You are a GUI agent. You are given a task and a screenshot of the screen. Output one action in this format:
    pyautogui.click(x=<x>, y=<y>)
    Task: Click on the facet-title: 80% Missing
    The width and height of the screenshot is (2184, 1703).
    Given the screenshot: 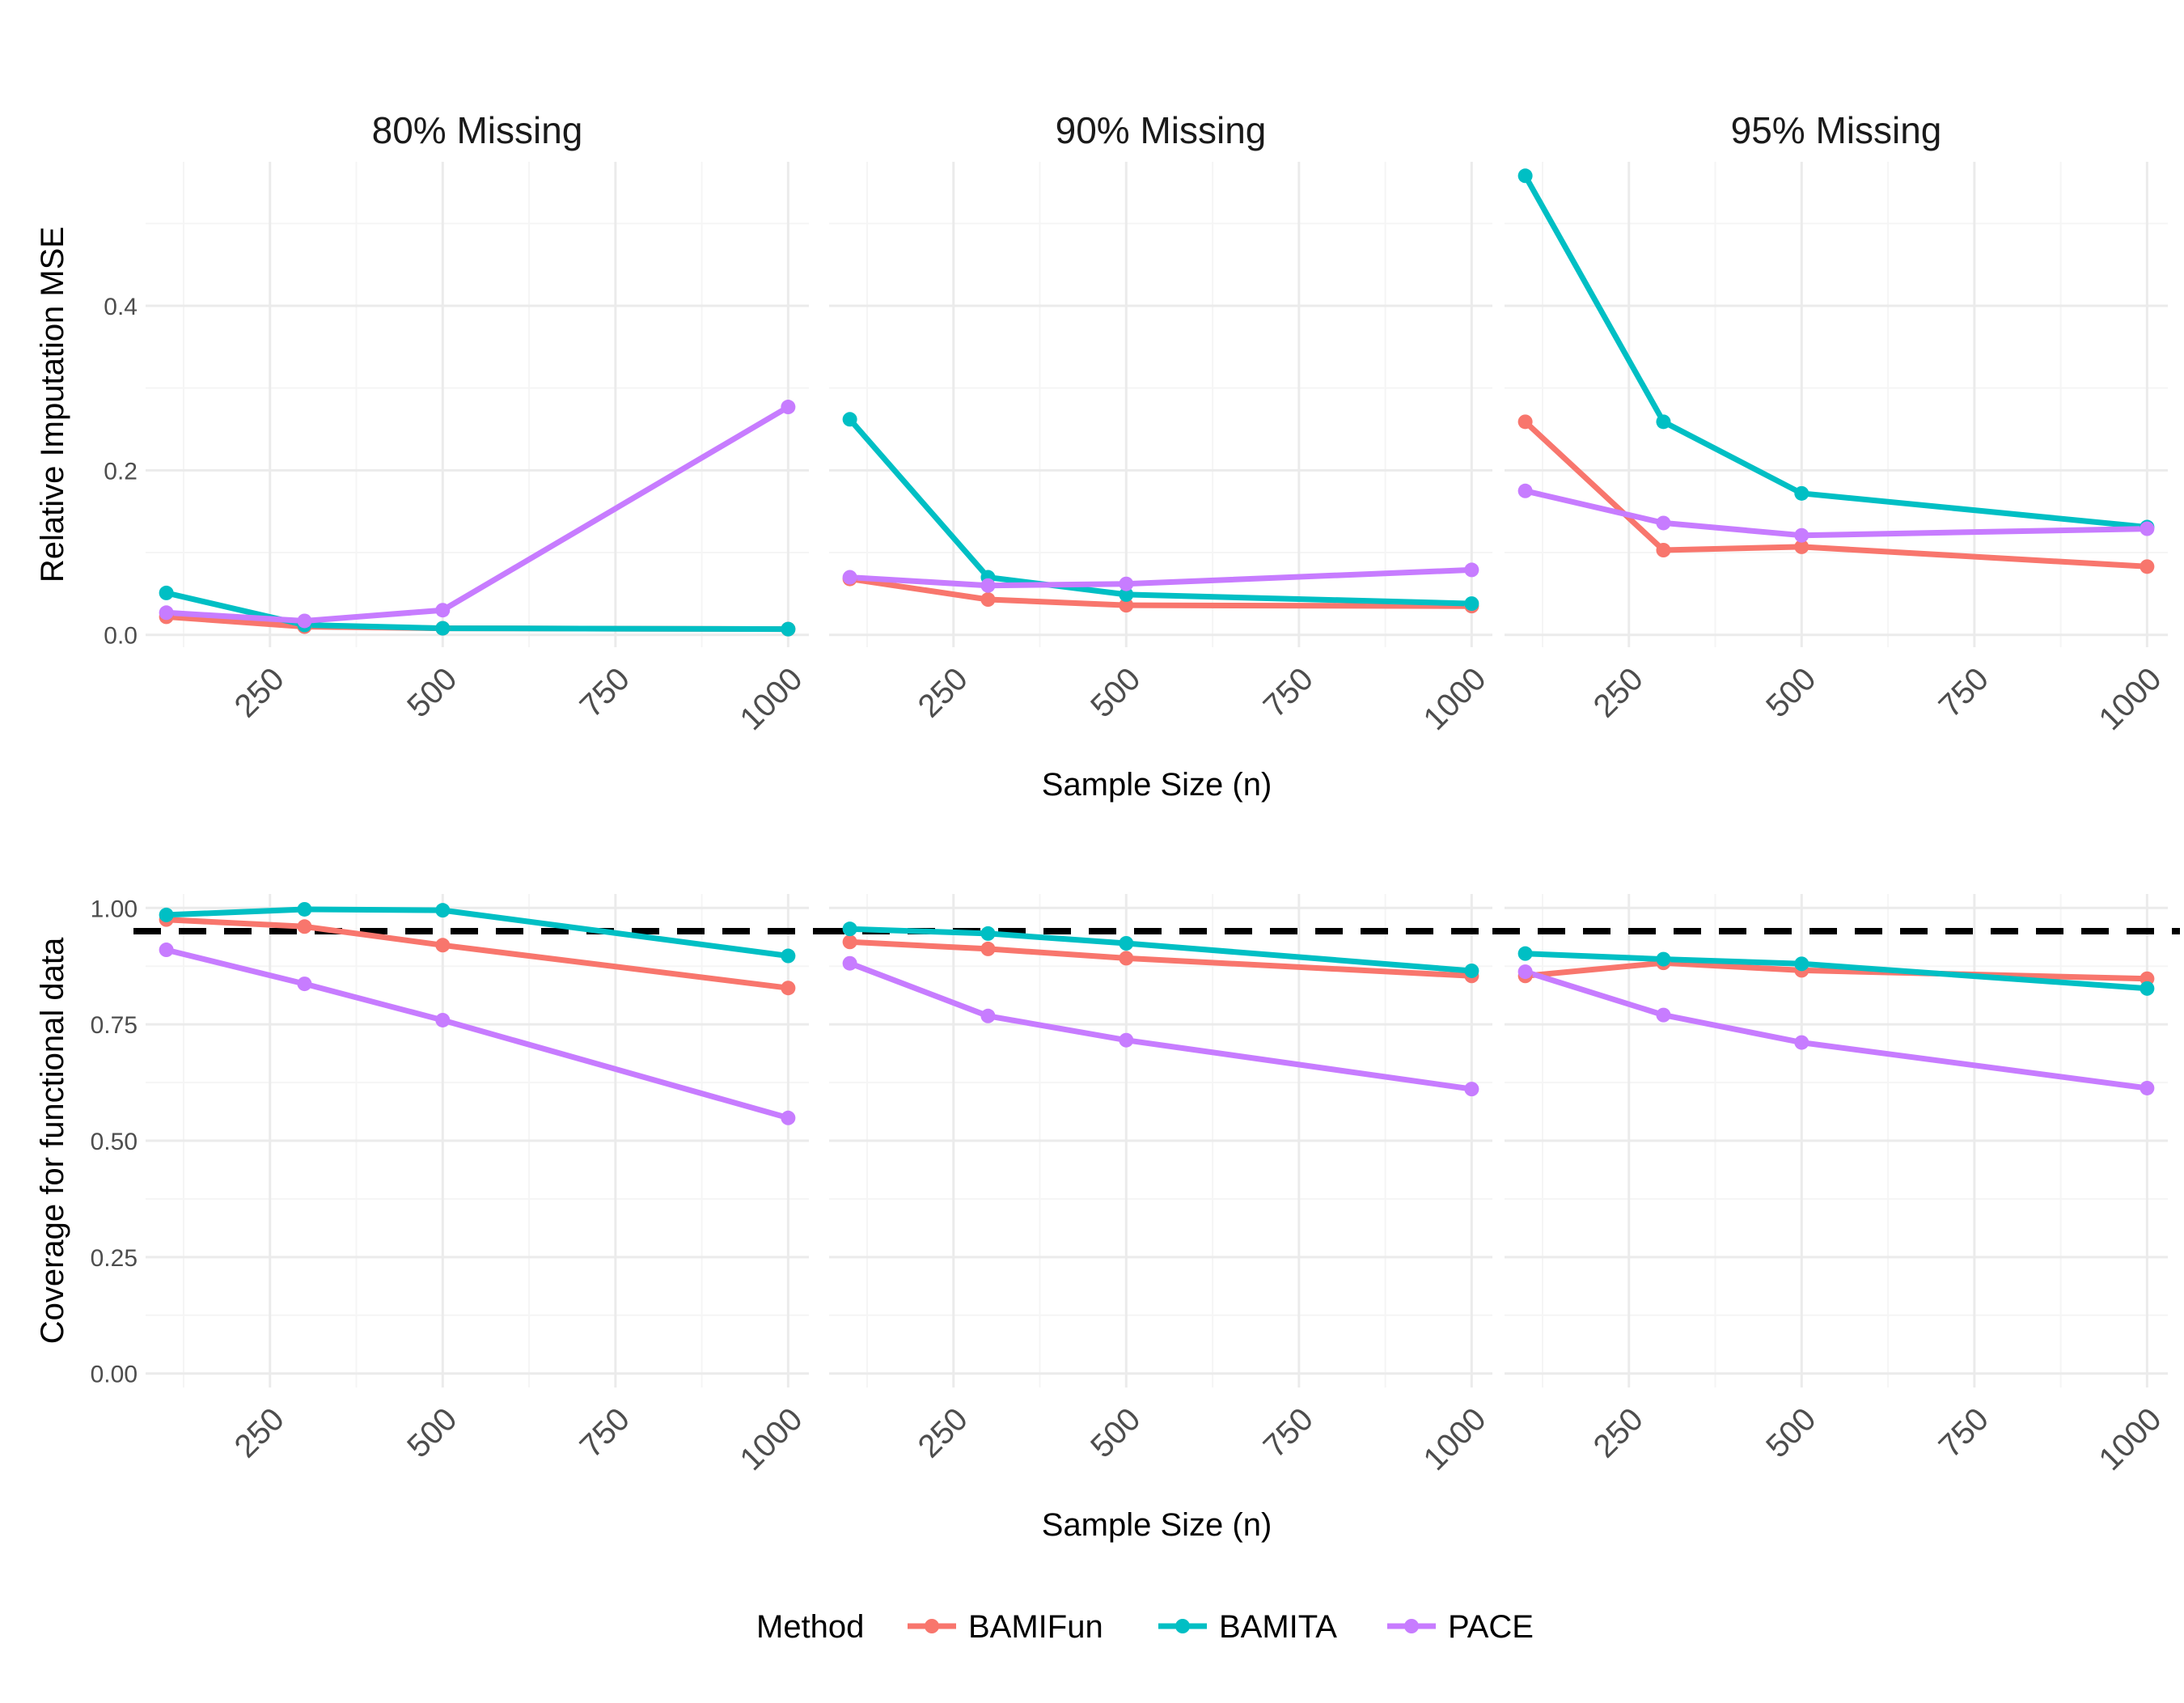 What is the action you would take?
    pyautogui.click(x=478, y=130)
    